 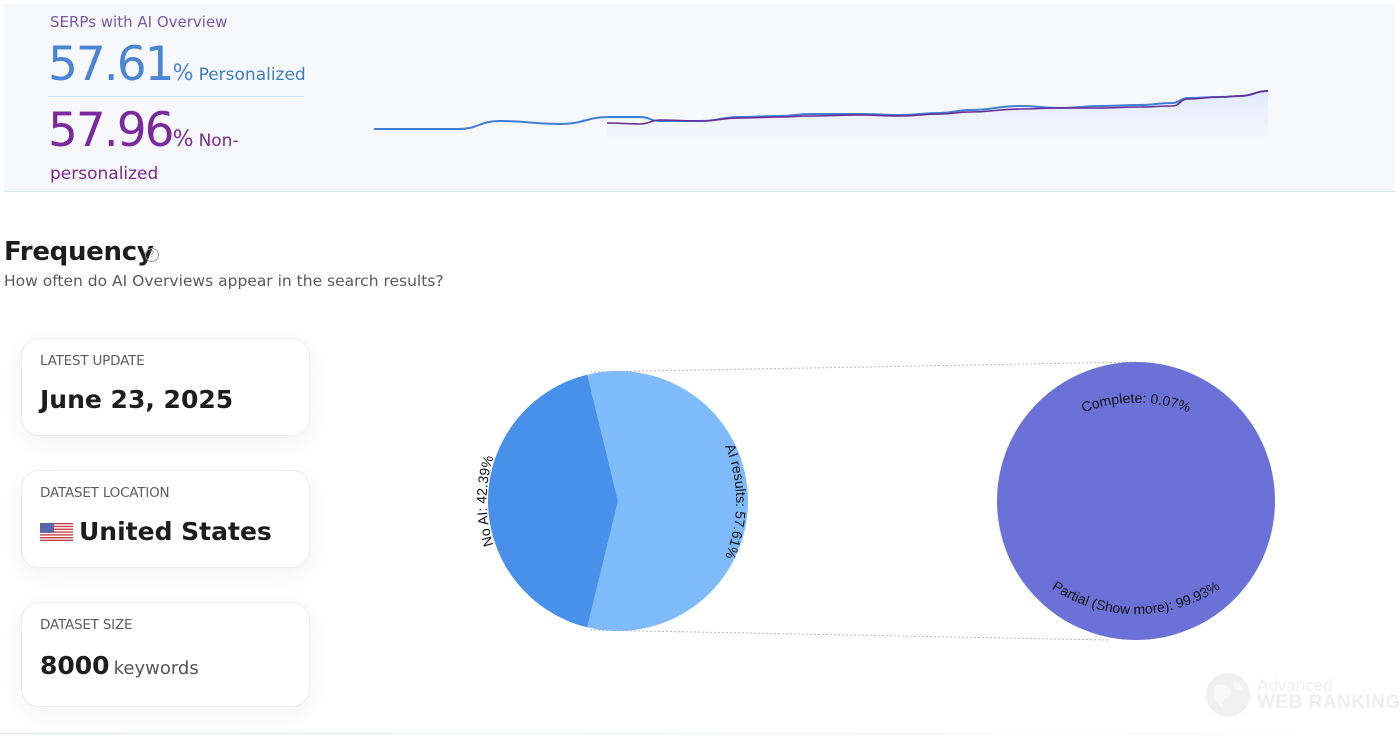 I want to click on non-personalized-label: Non-, so click(x=218, y=141).